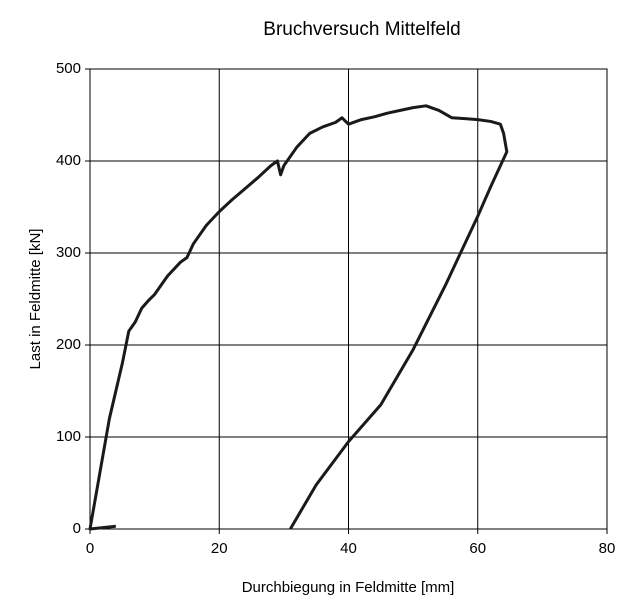 Image resolution: width=620 pixels, height=597 pixels. What do you see at coordinates (477, 548) in the screenshot?
I see `x-tick-label: 60` at bounding box center [477, 548].